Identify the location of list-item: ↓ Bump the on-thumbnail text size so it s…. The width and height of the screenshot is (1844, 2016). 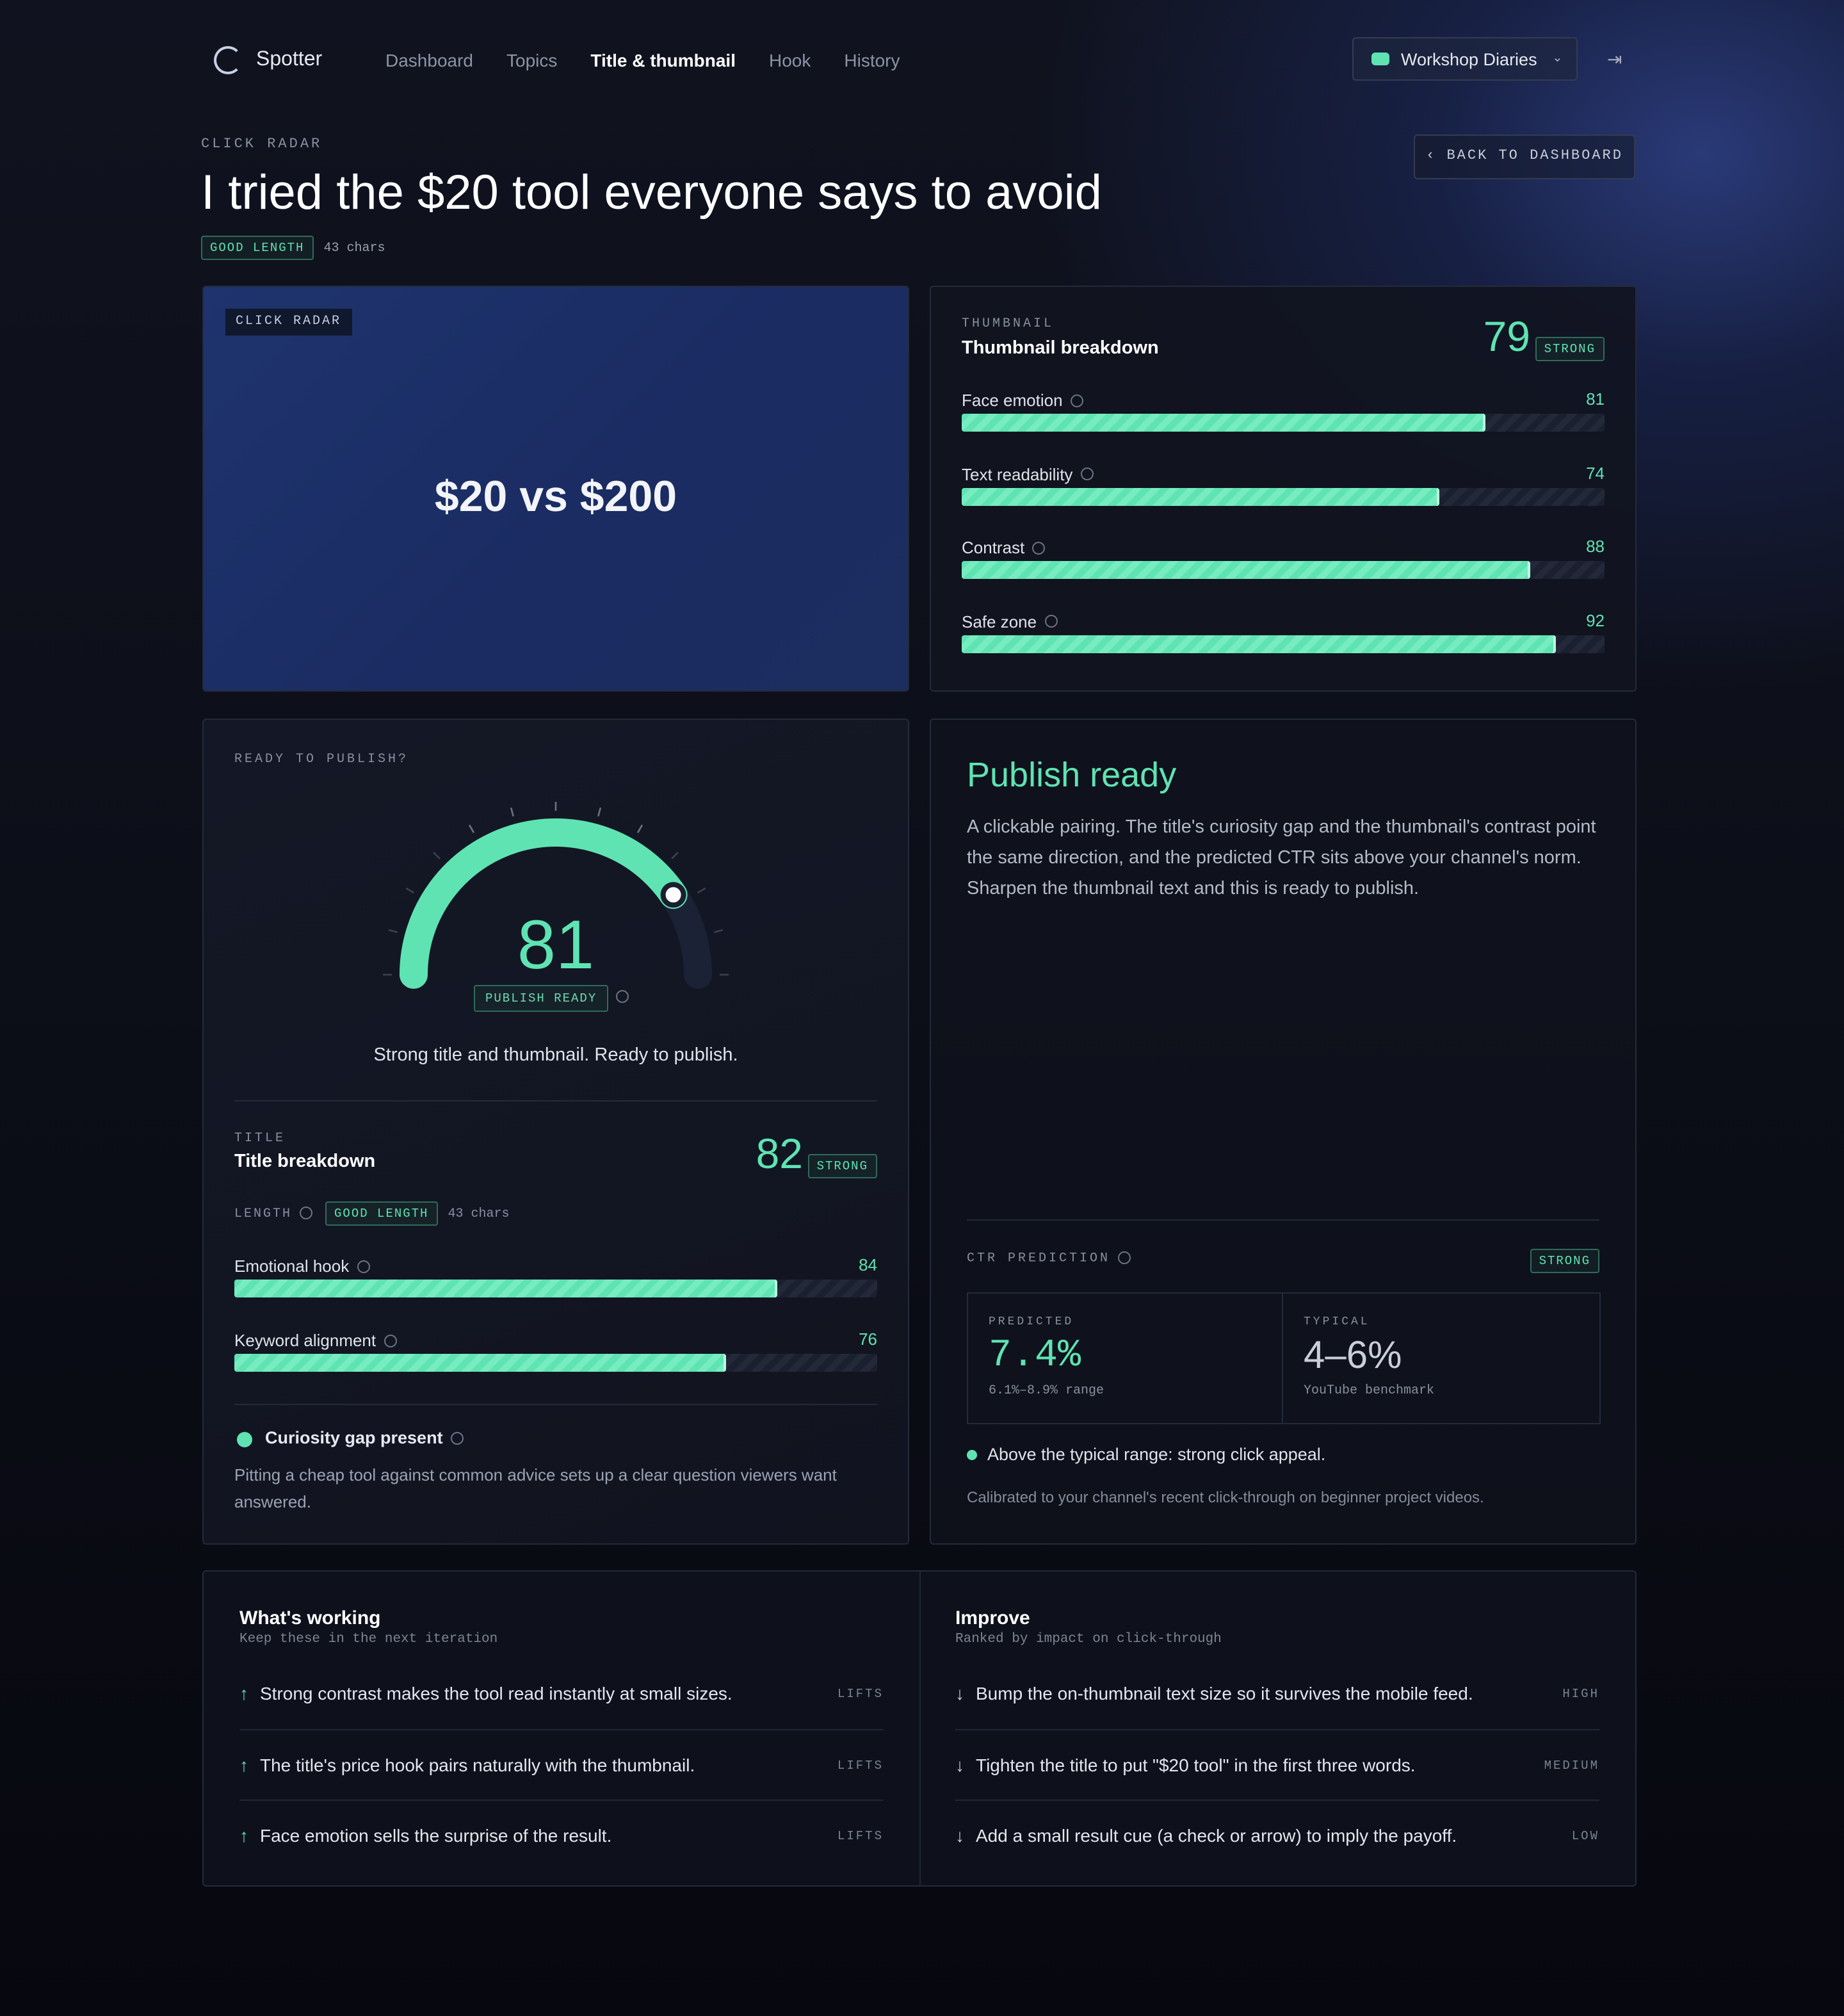
(1277, 1694).